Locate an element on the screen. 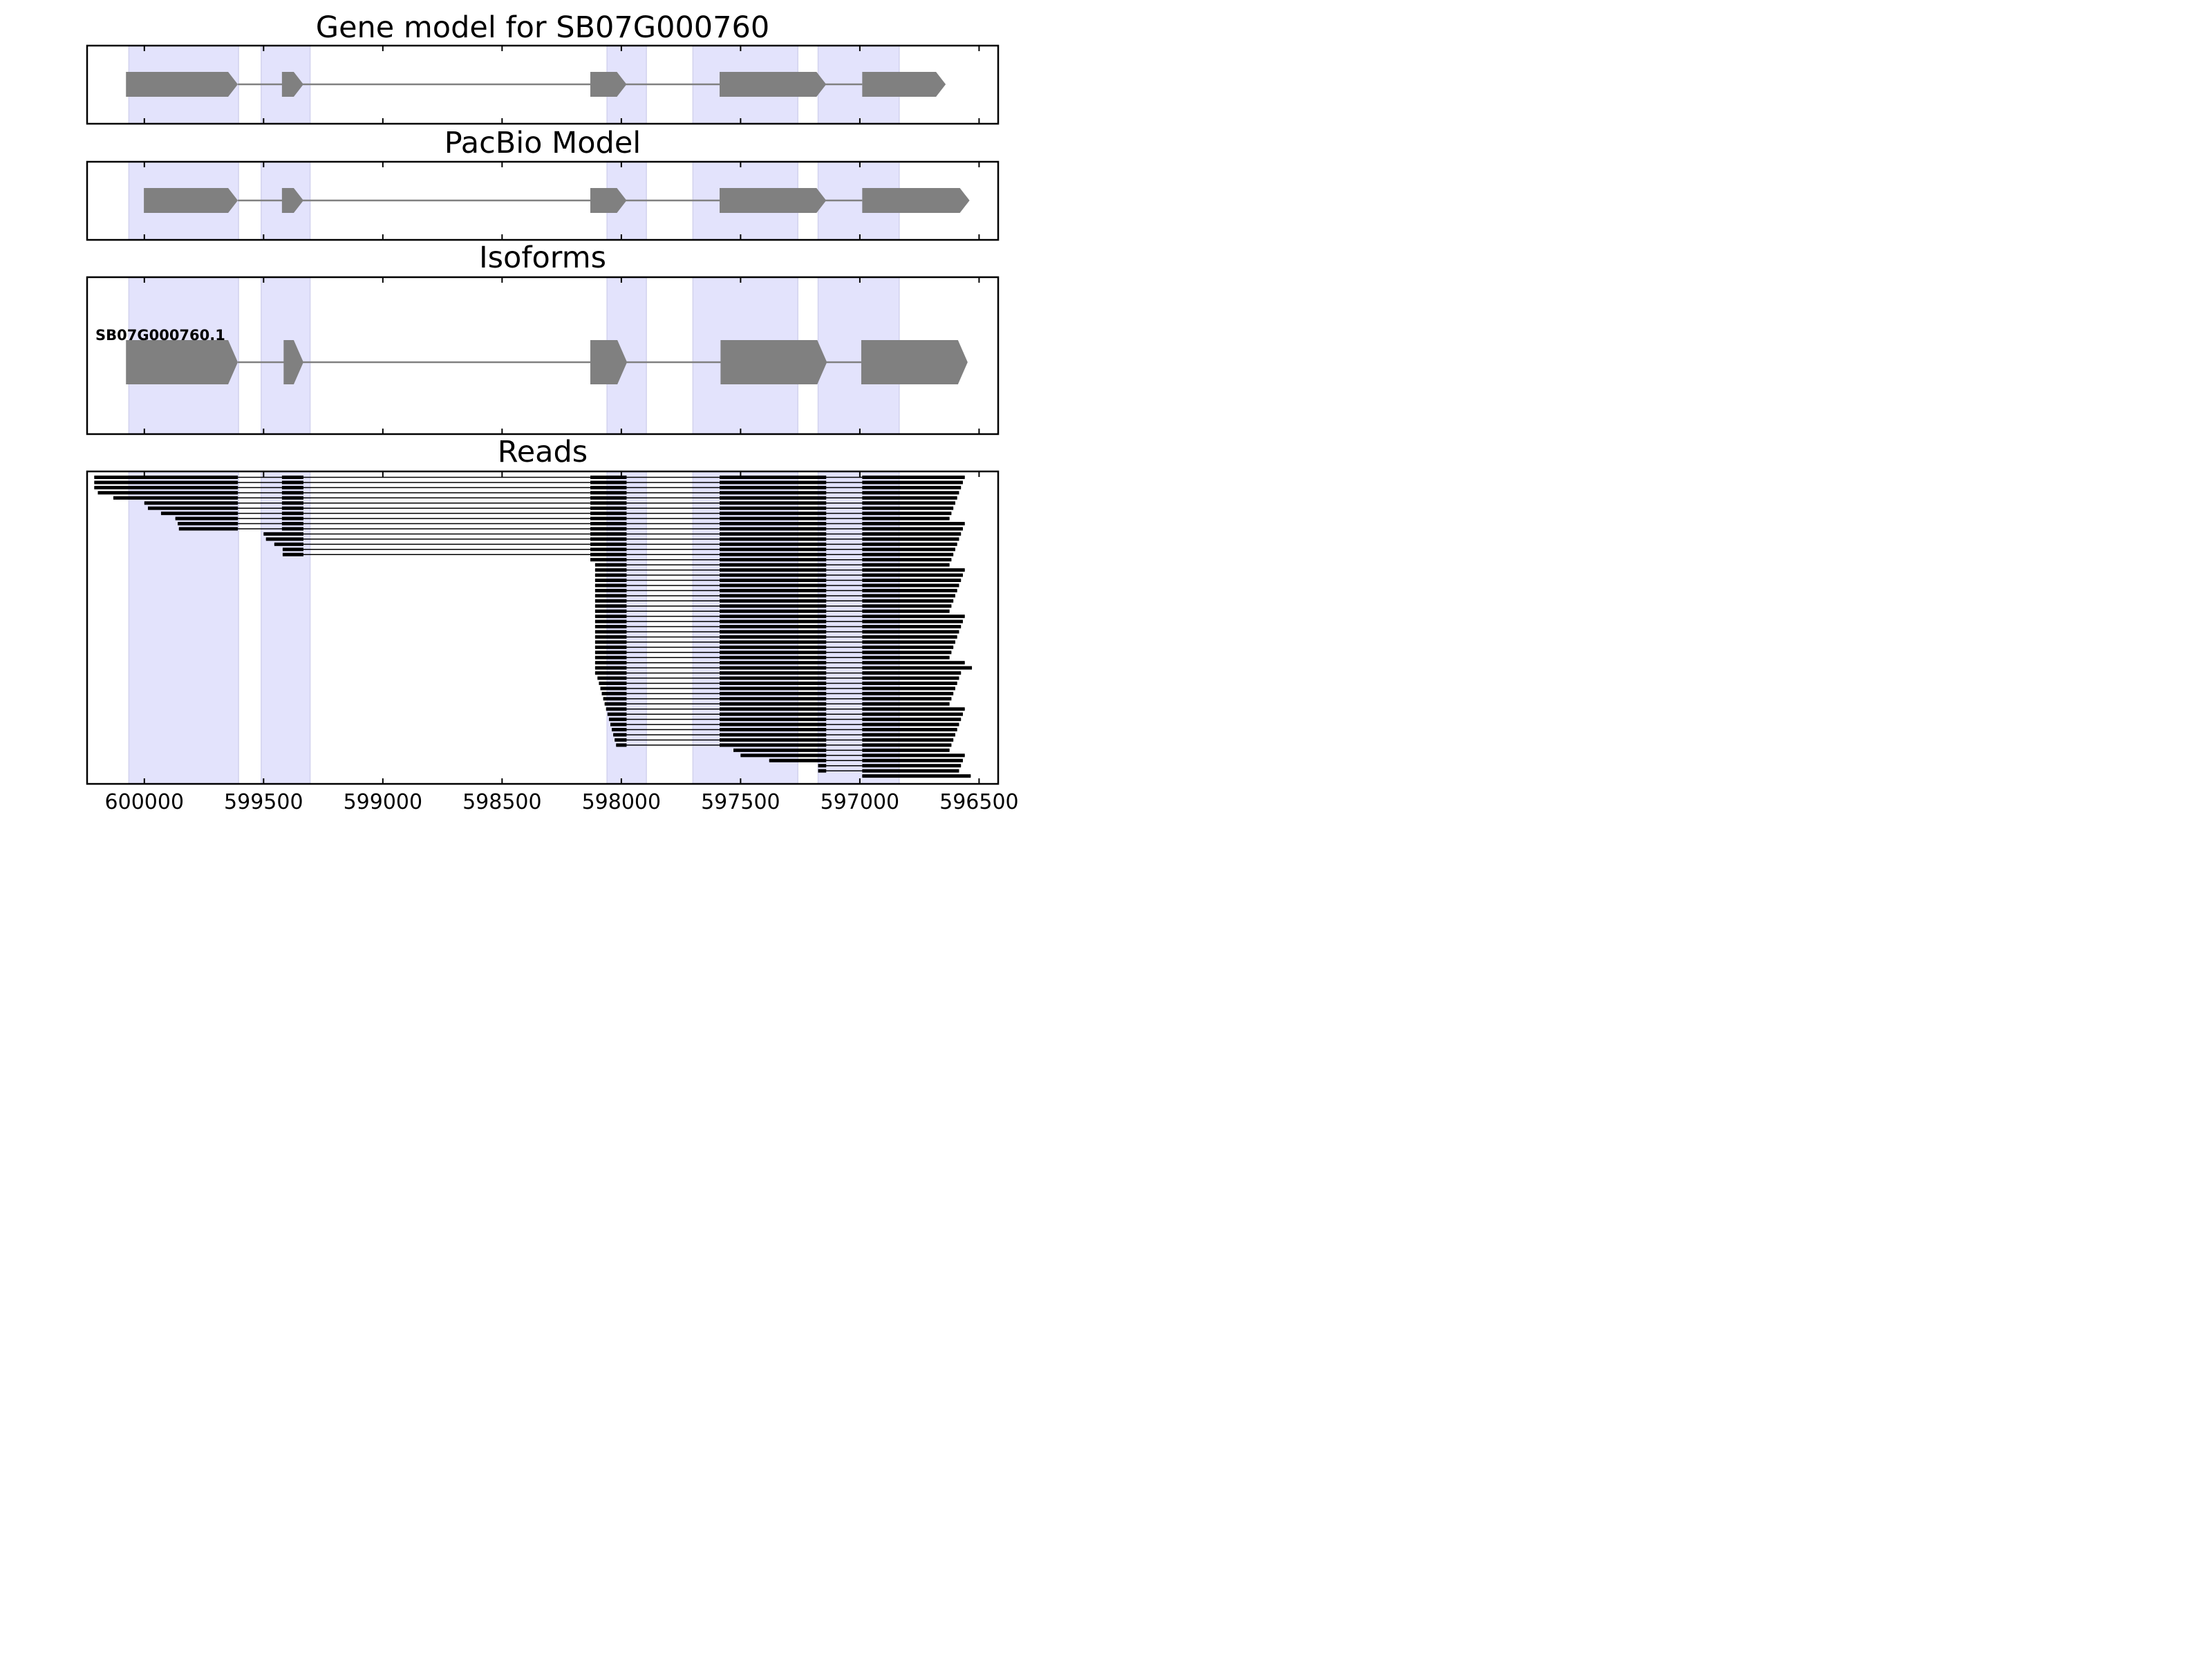 The image size is (2212, 1659). pacbio-model-panel is located at coordinates (549, 201).